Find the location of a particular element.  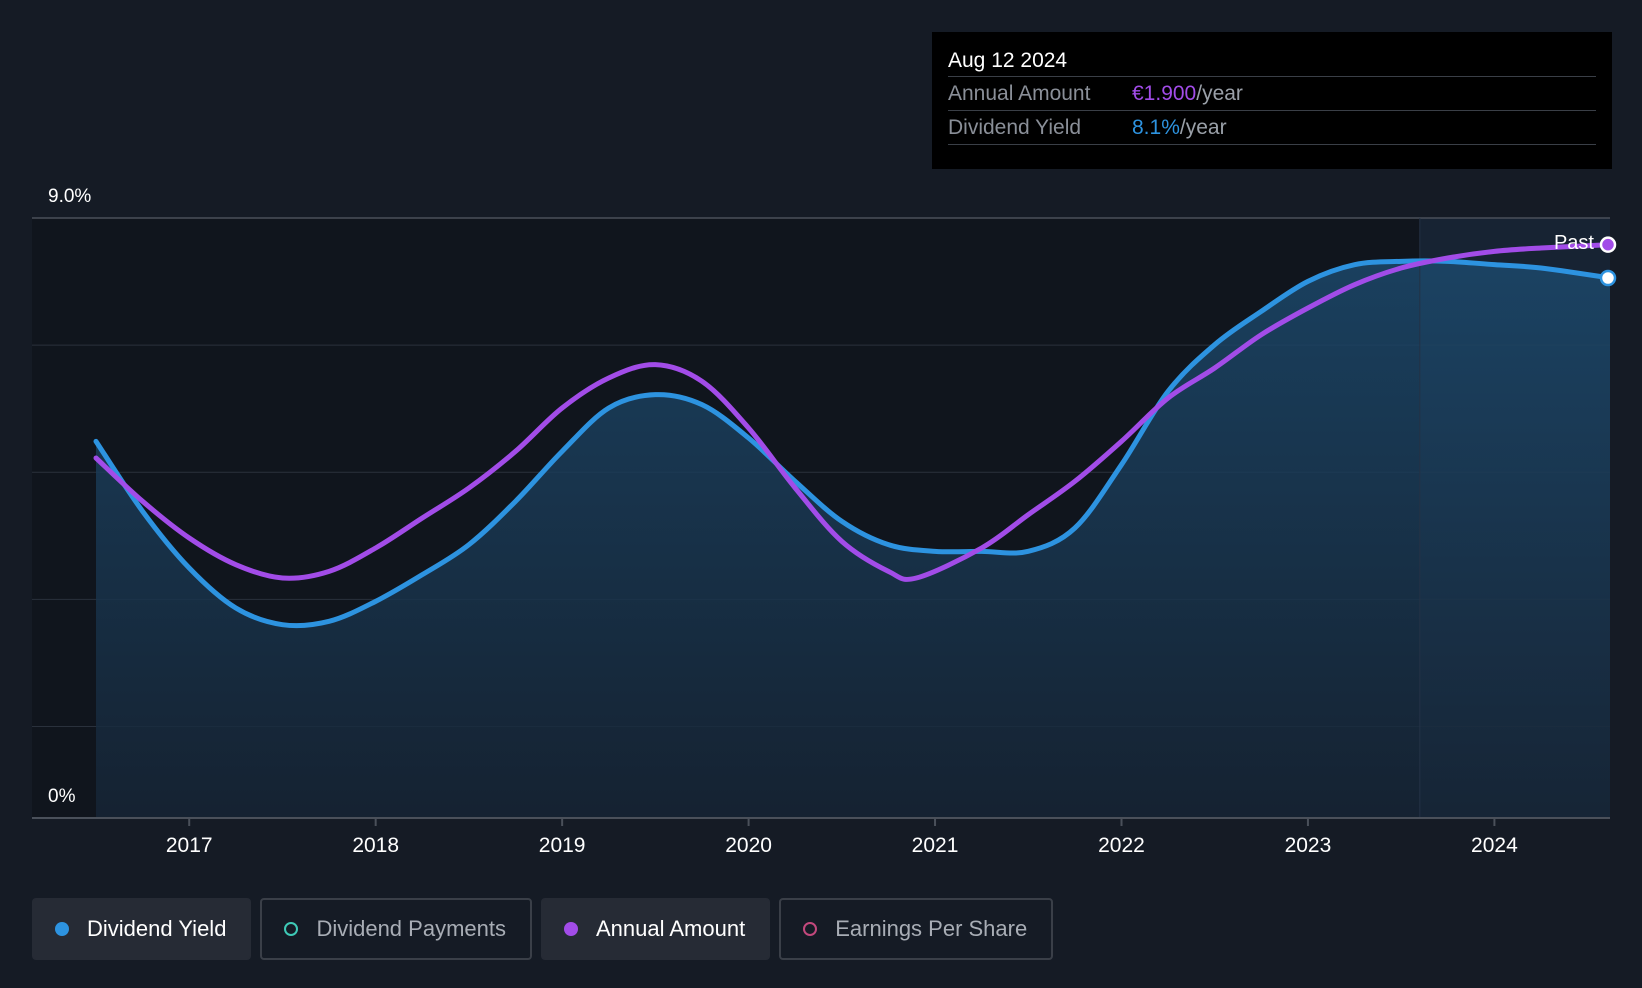

tooltip-date: Aug 12 2024 is located at coordinates (1008, 60).